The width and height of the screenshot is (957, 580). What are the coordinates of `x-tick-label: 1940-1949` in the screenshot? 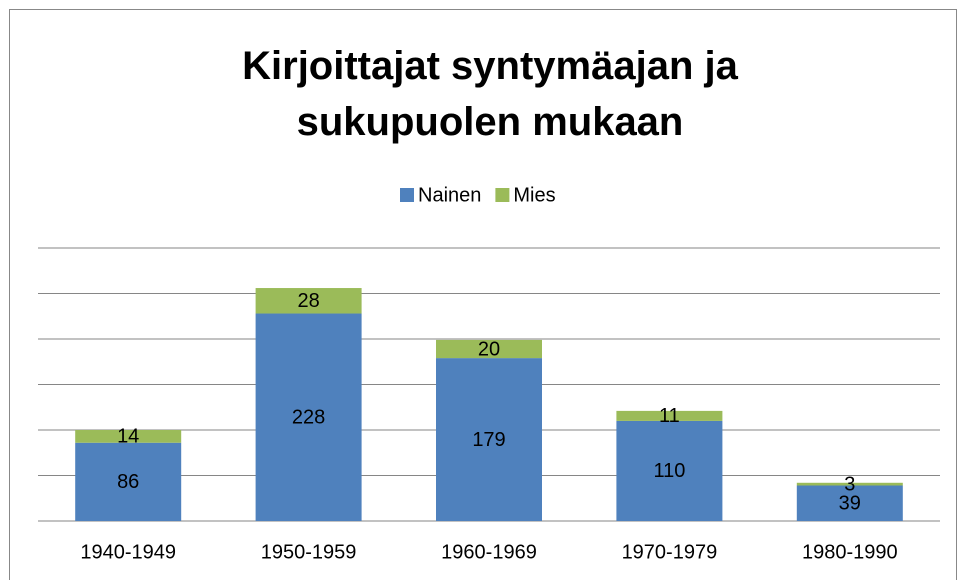 It's located at (128, 552).